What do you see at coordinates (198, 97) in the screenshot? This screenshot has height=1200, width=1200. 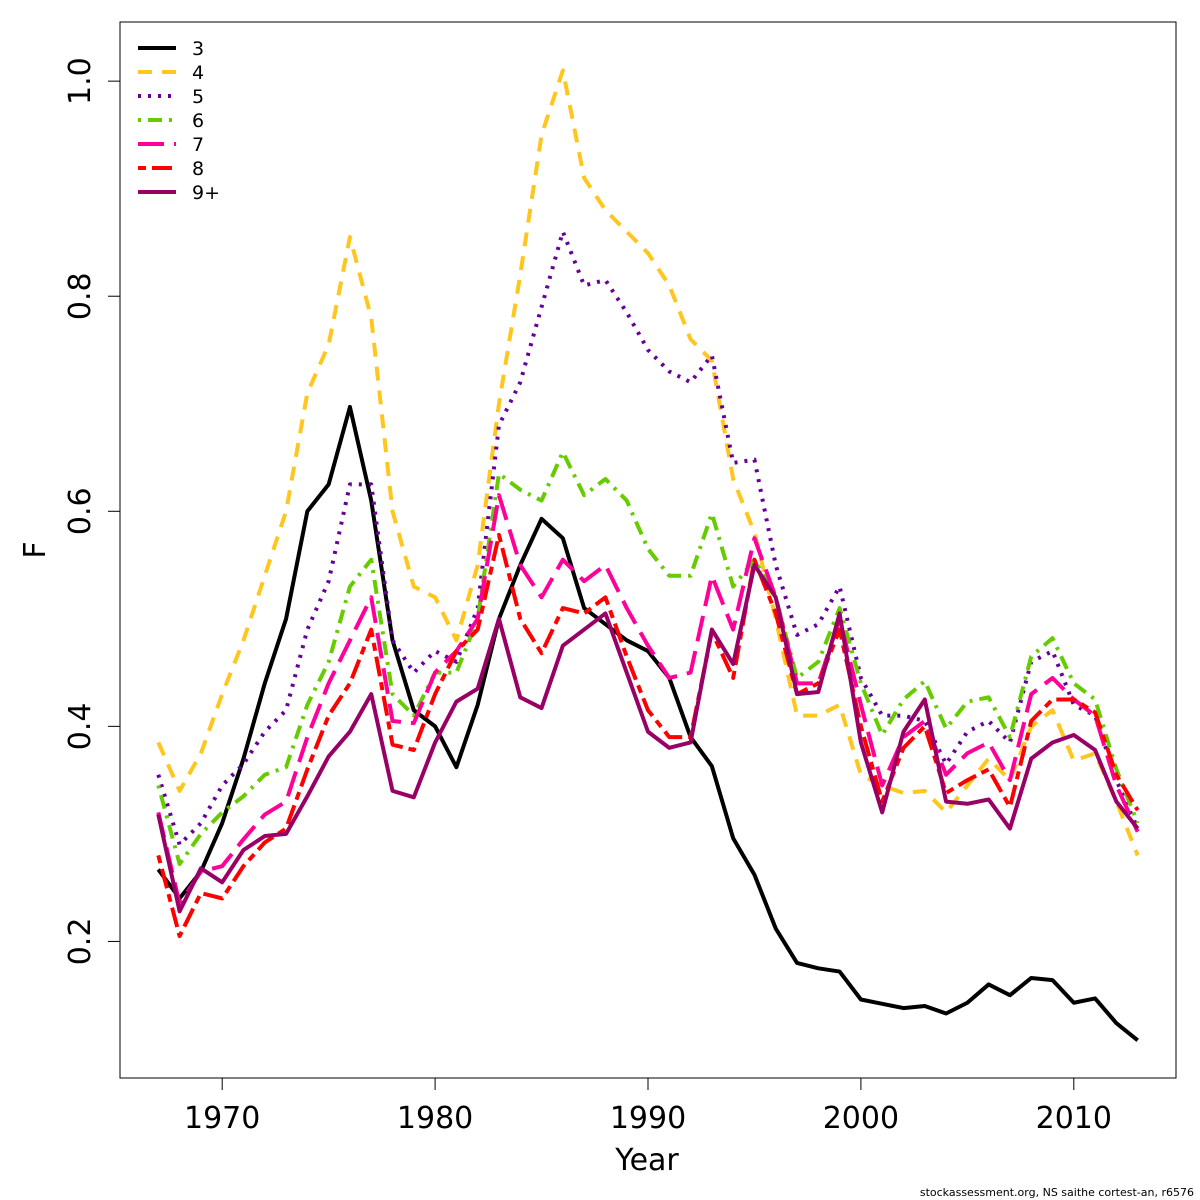 I see `legend-label: 5` at bounding box center [198, 97].